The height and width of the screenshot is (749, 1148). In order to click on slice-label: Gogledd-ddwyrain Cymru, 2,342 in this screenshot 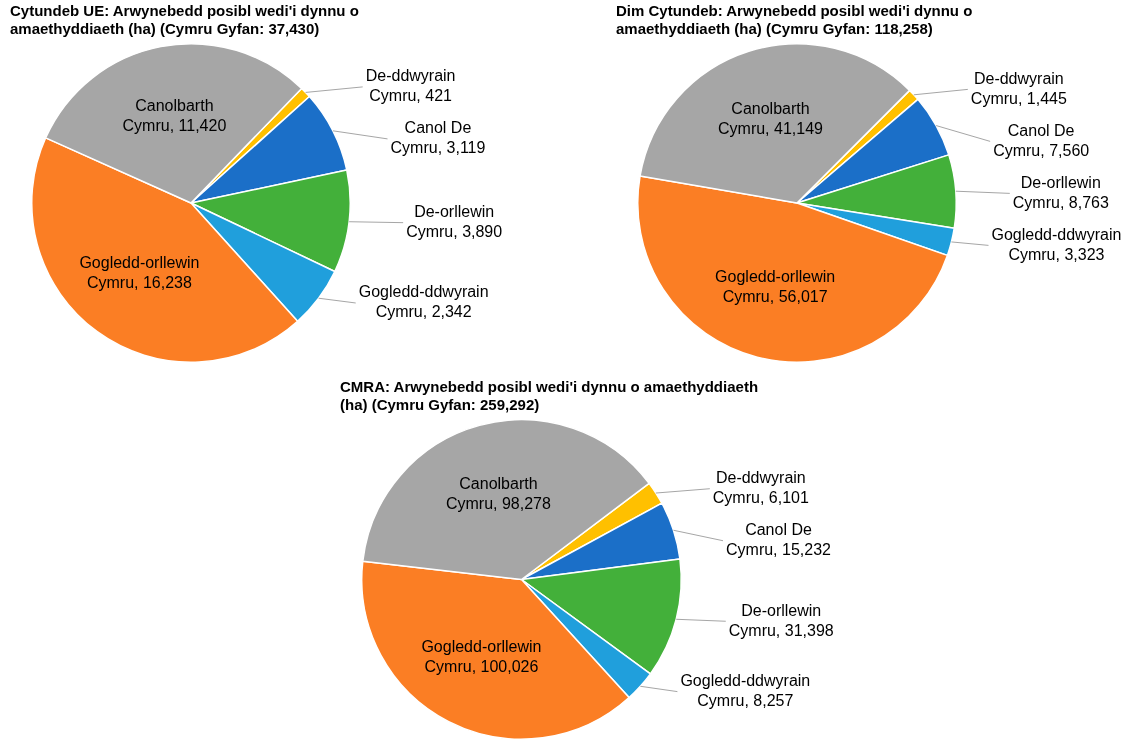, I will do `click(423, 302)`.